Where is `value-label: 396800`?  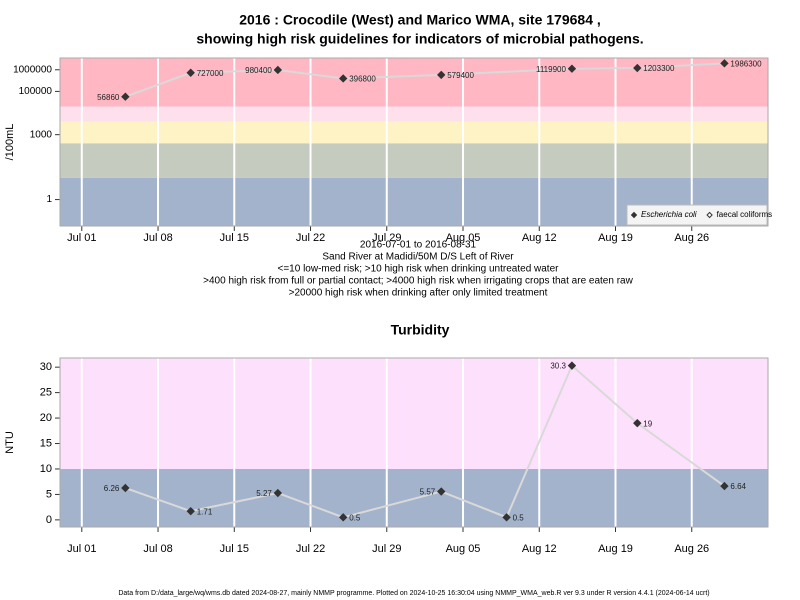 value-label: 396800 is located at coordinates (362, 79).